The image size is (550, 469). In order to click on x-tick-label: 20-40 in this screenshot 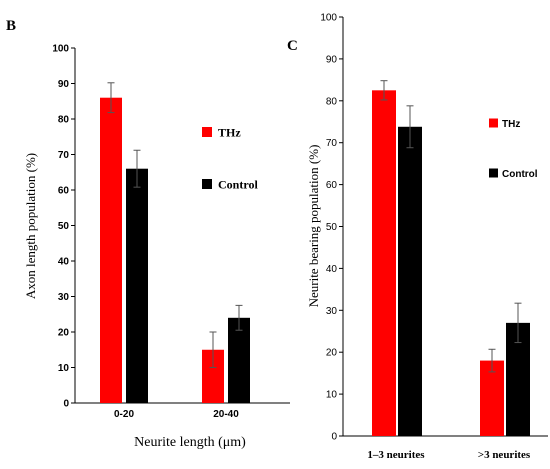, I will do `click(226, 414)`.